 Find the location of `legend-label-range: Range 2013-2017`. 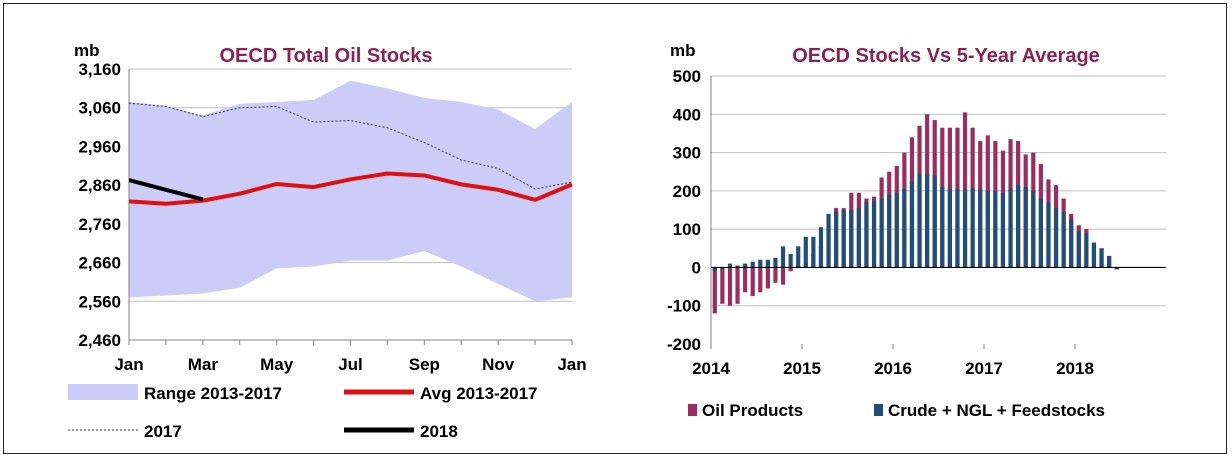

legend-label-range: Range 2013-2017 is located at coordinates (213, 393).